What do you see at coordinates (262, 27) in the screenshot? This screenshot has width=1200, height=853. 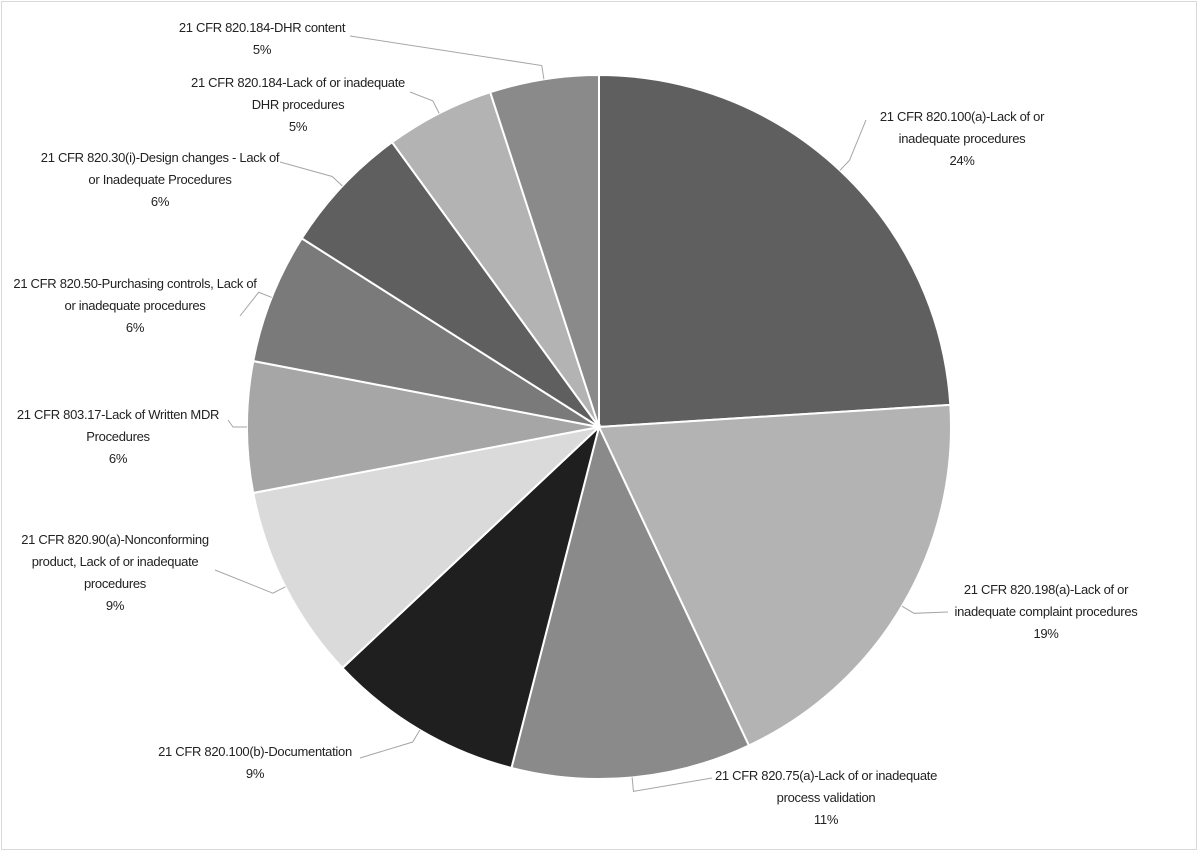 I see `data-label-name: 21 CFR 820.184-DHR content` at bounding box center [262, 27].